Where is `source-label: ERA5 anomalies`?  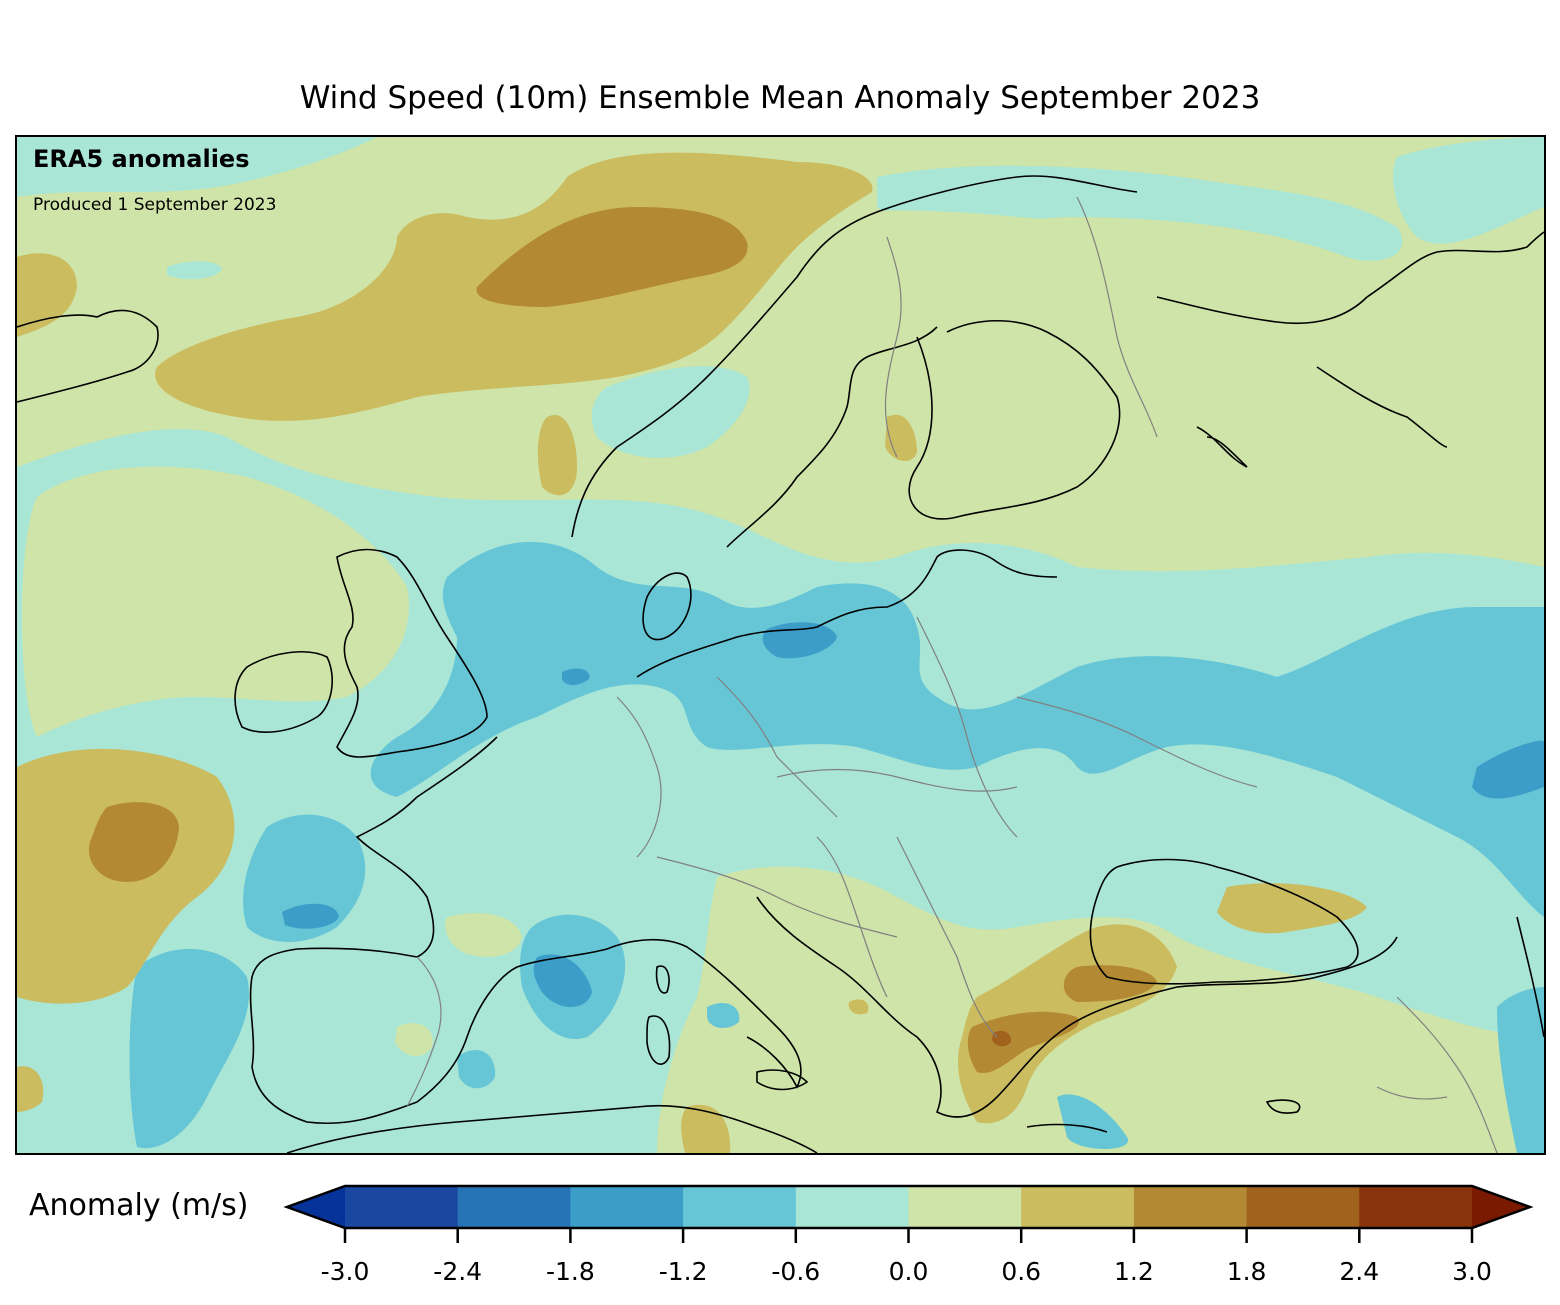
source-label: ERA5 anomalies is located at coordinates (141, 159).